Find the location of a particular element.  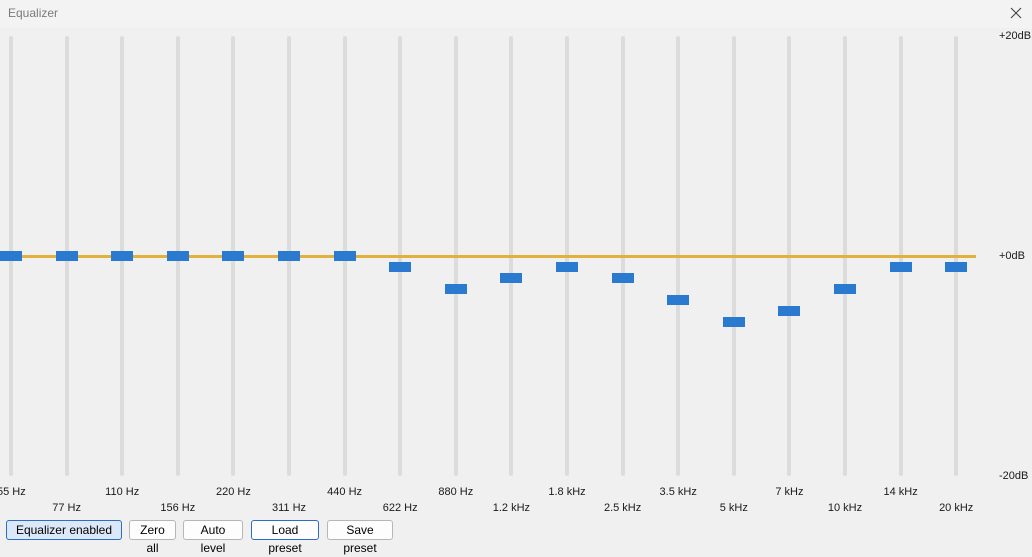

band-frequency-label: 440 Hz is located at coordinates (345, 492).